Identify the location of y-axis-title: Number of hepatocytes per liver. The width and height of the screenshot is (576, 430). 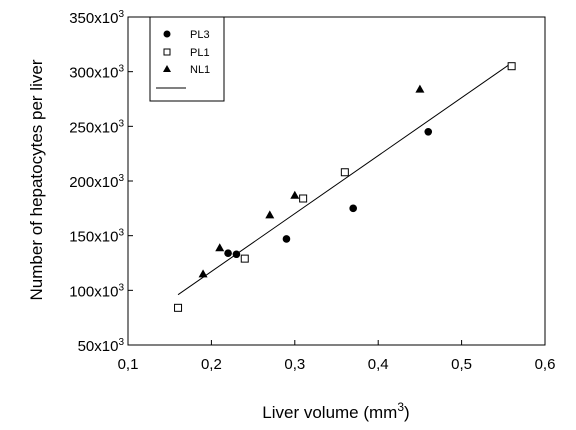
(36, 179).